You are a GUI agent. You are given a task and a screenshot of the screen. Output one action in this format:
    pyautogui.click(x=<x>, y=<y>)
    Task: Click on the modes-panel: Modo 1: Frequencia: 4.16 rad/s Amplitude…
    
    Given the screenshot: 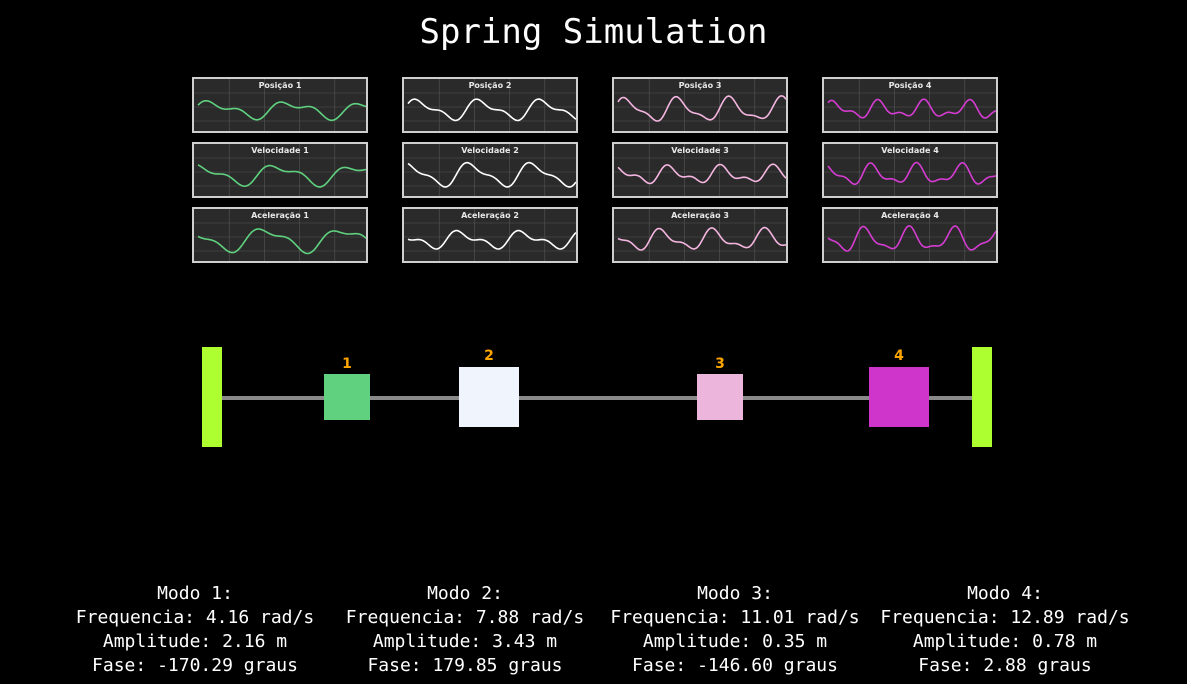 What is the action you would take?
    pyautogui.click(x=593, y=632)
    